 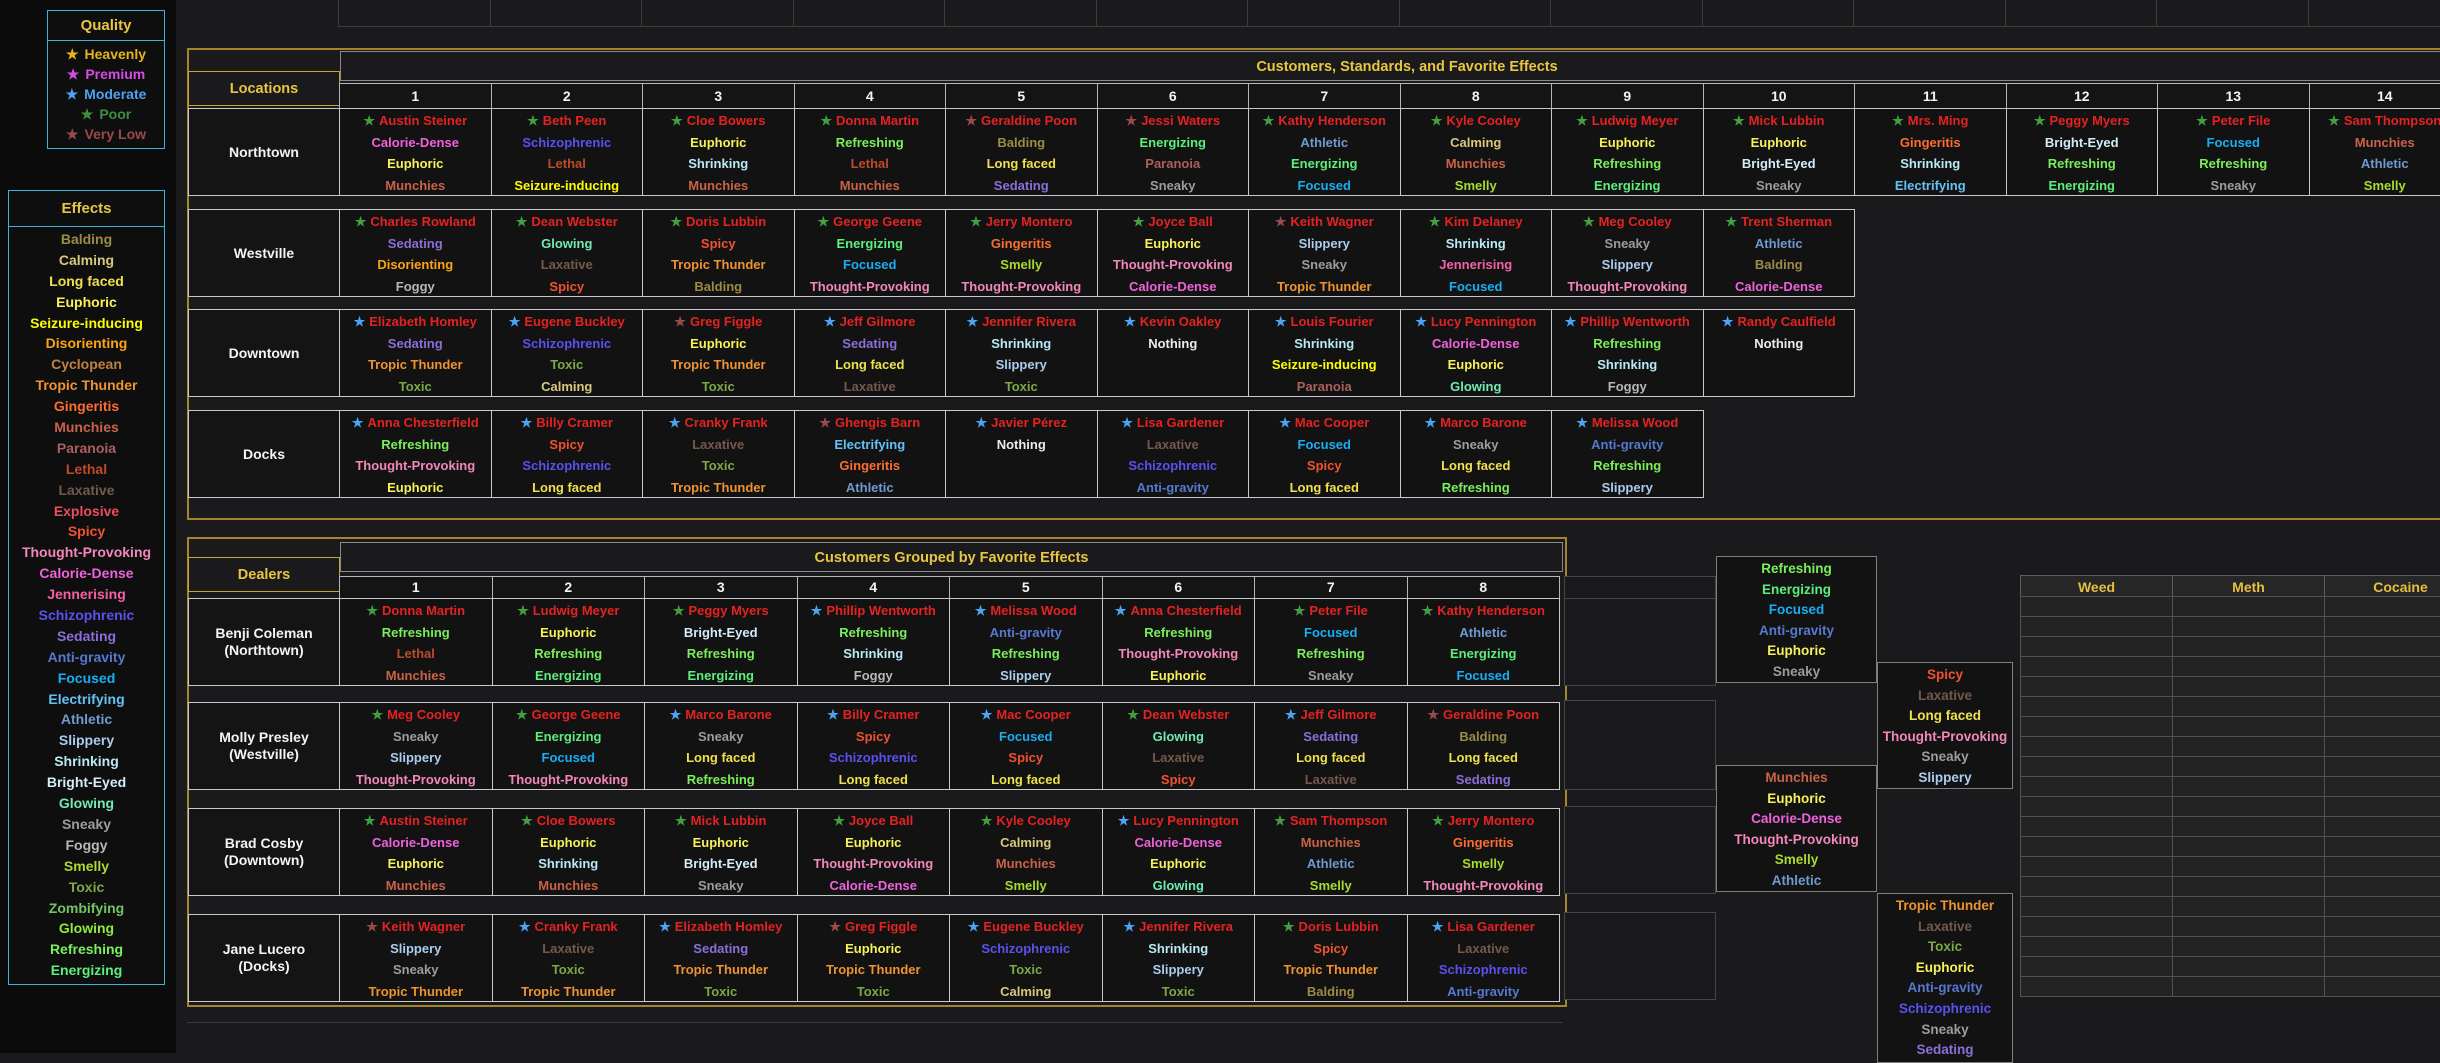 I want to click on effect-legend-item: Electrifying, so click(x=86, y=699).